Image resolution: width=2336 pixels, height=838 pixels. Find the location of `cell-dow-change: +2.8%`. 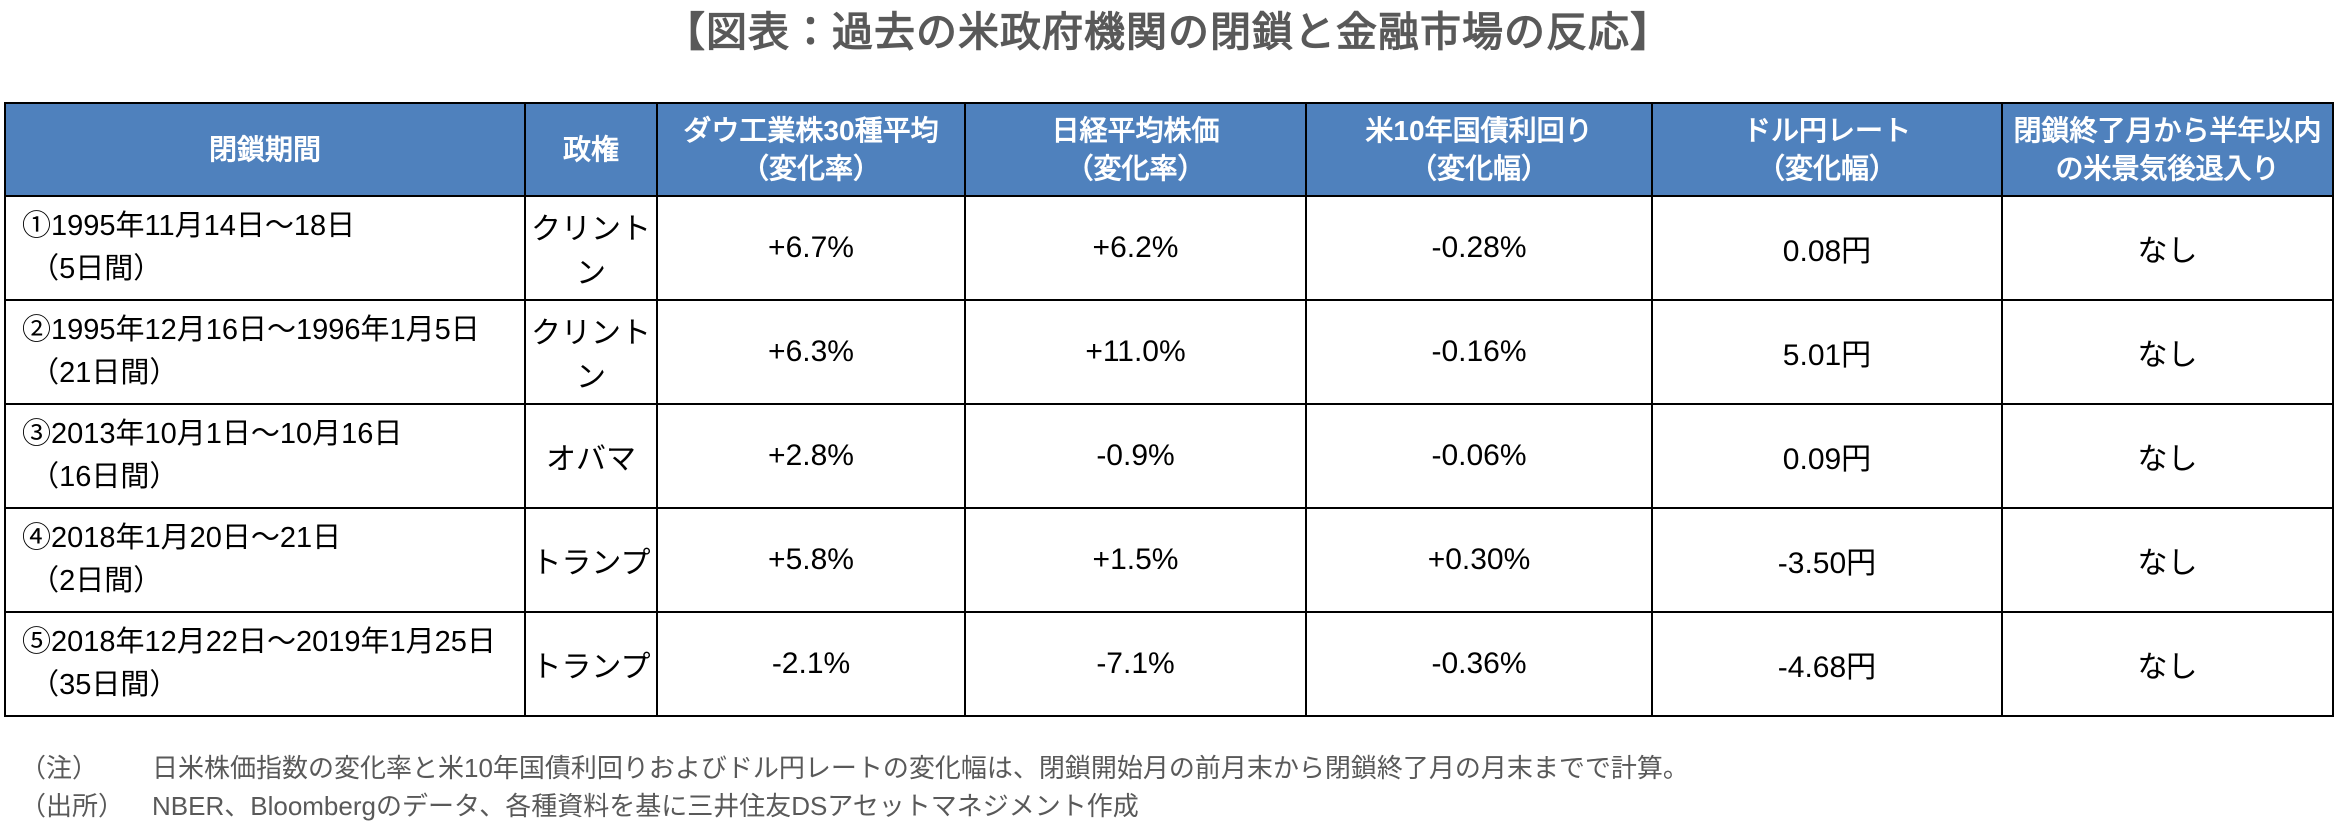

cell-dow-change: +2.8% is located at coordinates (811, 456).